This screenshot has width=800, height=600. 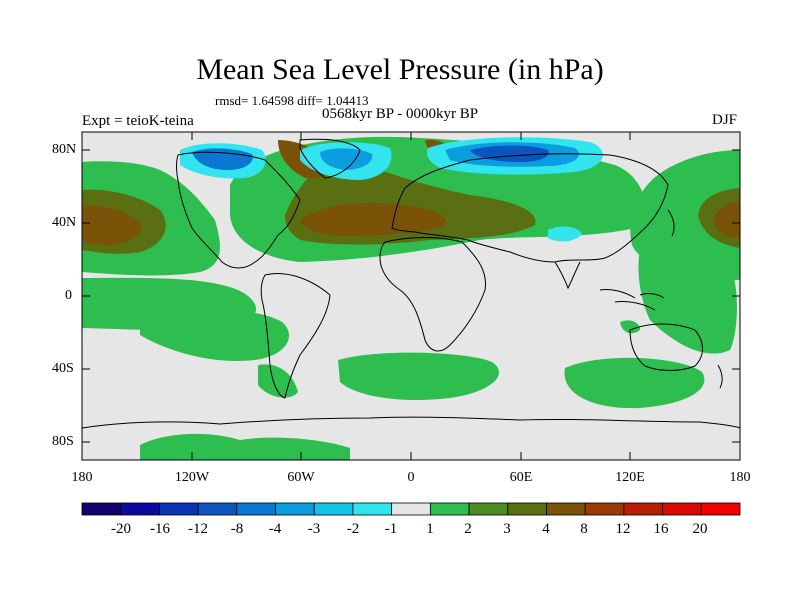 What do you see at coordinates (314, 529) in the screenshot?
I see `colorbar-label: -3` at bounding box center [314, 529].